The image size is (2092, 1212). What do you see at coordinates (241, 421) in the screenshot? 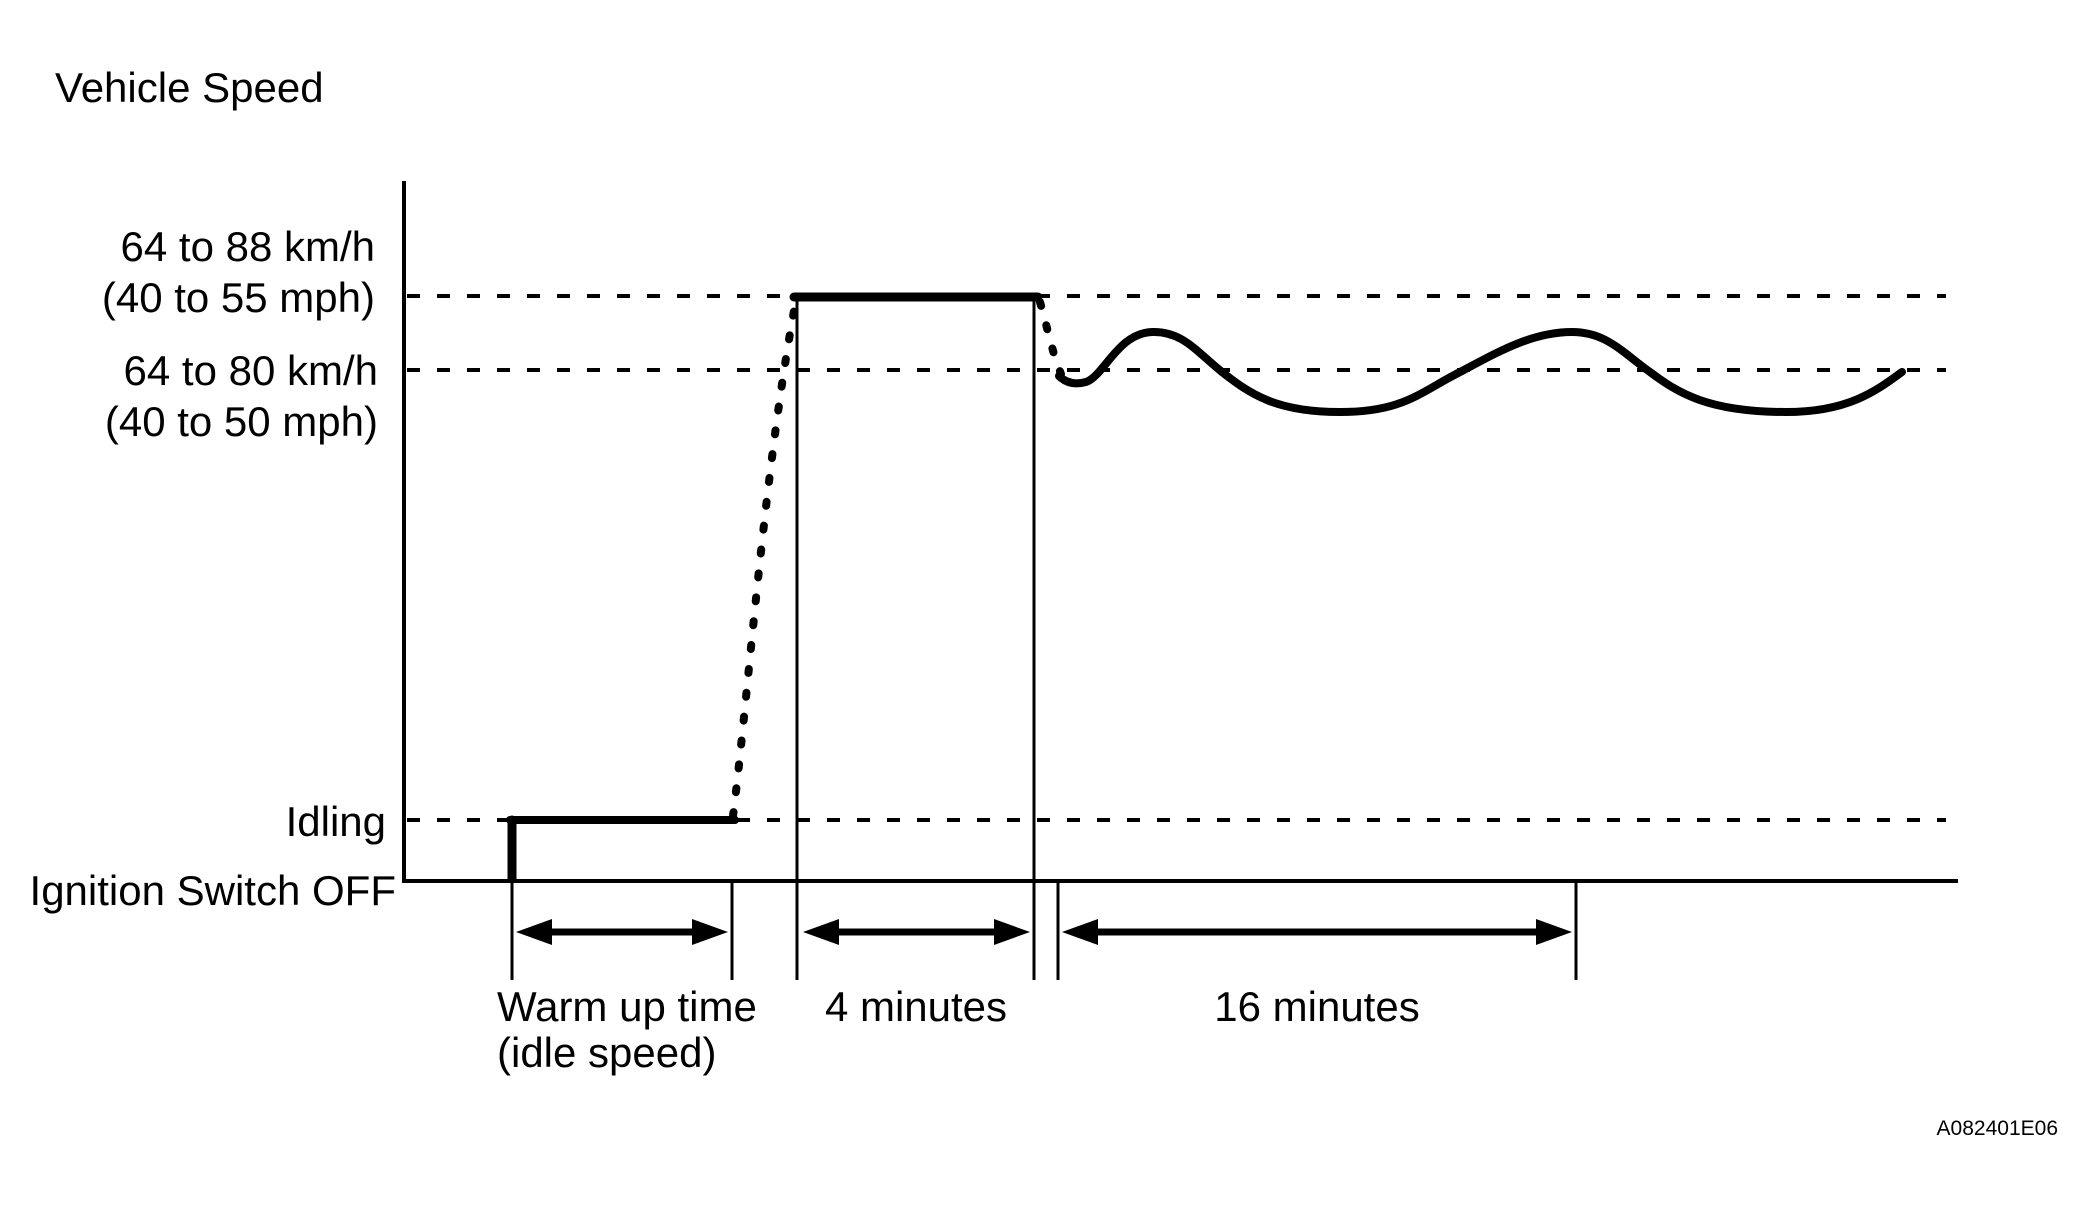
I see `label-cruise-low-mph: (40 to 50 mph)` at bounding box center [241, 421].